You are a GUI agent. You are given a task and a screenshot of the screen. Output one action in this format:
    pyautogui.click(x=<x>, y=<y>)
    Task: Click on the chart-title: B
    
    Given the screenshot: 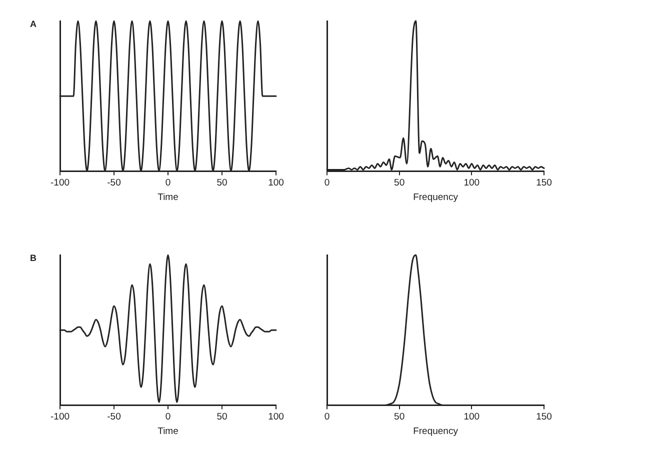 What is the action you would take?
    pyautogui.click(x=33, y=258)
    